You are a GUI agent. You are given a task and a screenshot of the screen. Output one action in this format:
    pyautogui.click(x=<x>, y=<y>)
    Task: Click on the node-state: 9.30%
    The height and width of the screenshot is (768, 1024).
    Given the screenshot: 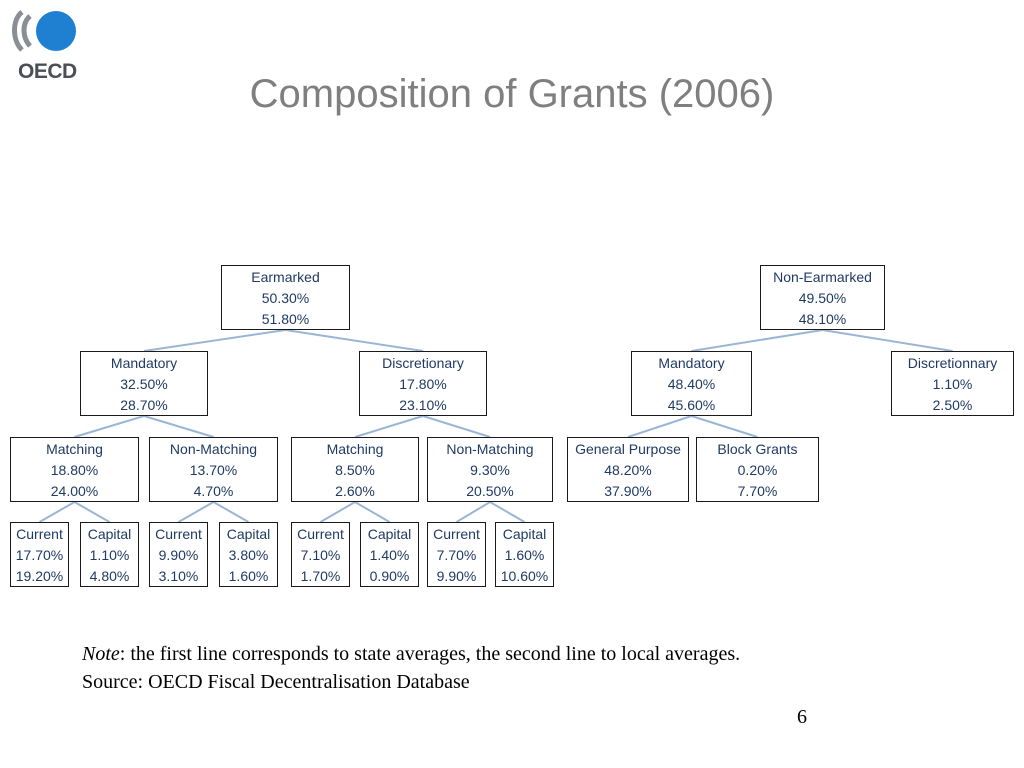 What is the action you would take?
    pyautogui.click(x=490, y=470)
    